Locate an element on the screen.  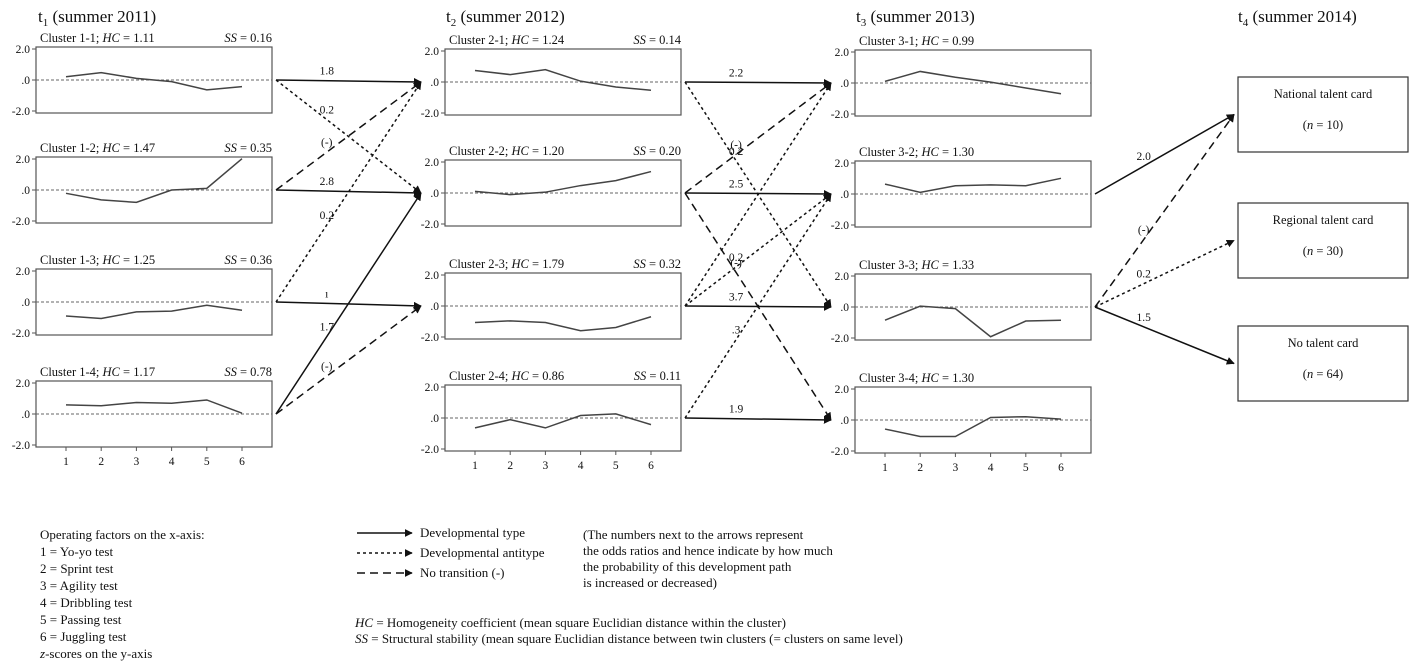
time-point-header: t3 (summer 2013) is located at coordinates (915, 18).